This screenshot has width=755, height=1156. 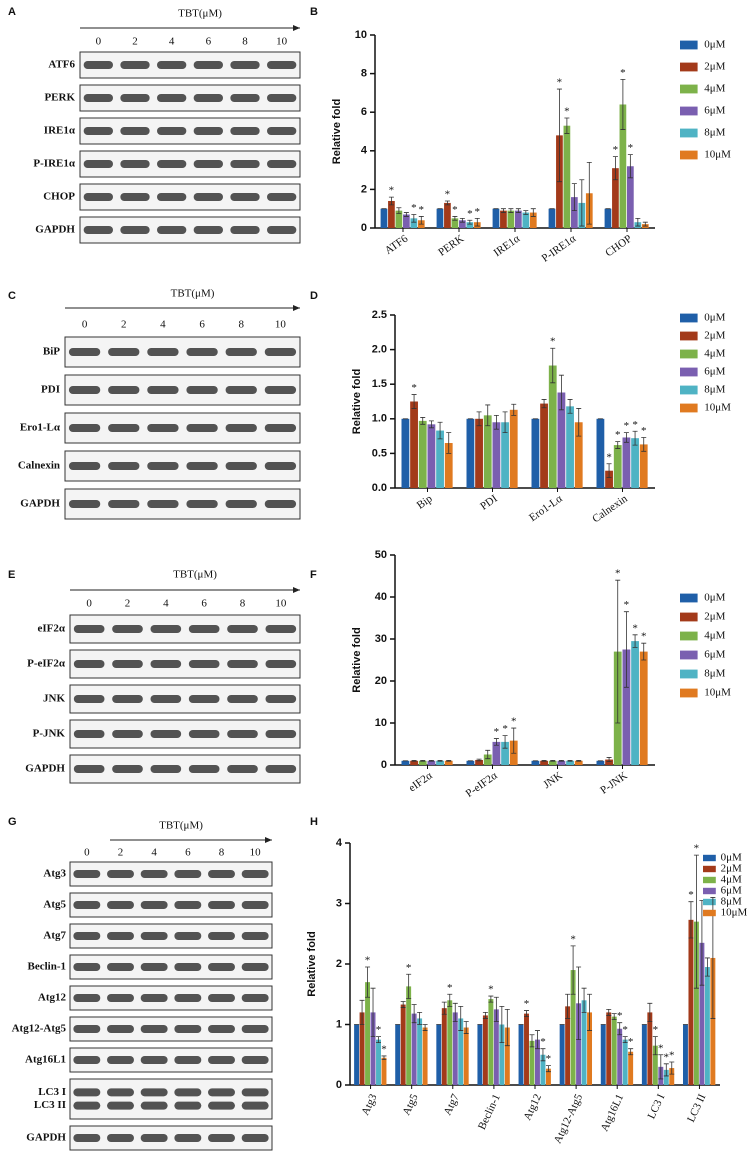 What do you see at coordinates (339, 1085) in the screenshot?
I see `y-tick-label: 0` at bounding box center [339, 1085].